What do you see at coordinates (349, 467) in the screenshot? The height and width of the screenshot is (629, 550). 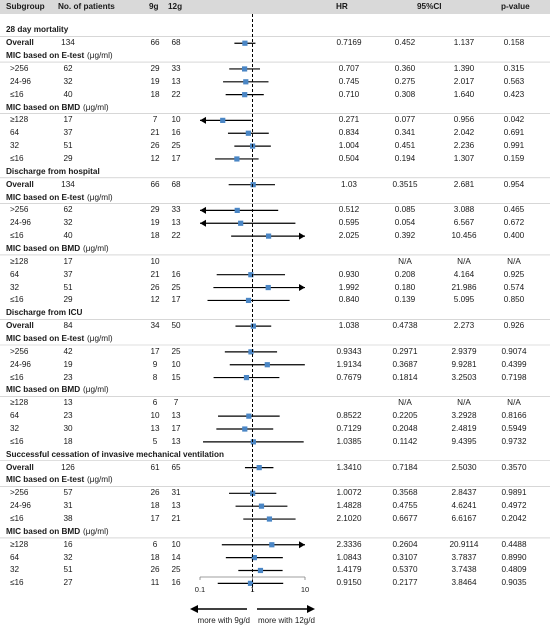 I see `cell-hr: 1.3410` at bounding box center [349, 467].